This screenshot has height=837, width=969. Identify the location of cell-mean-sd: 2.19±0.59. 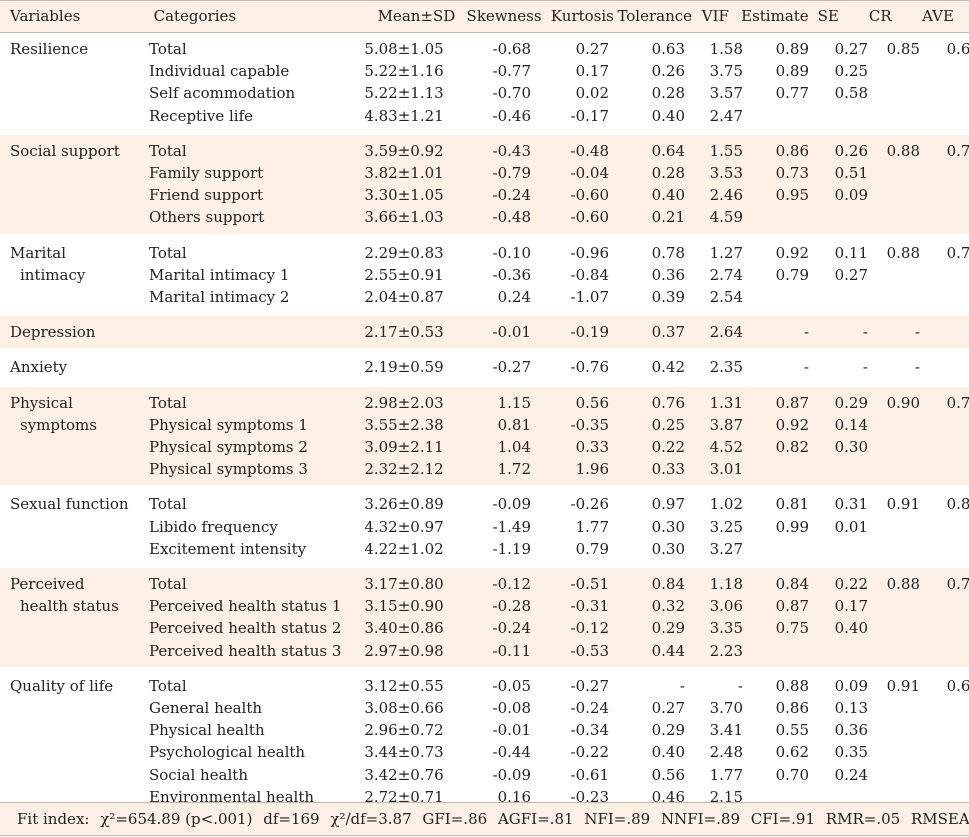
(404, 367).